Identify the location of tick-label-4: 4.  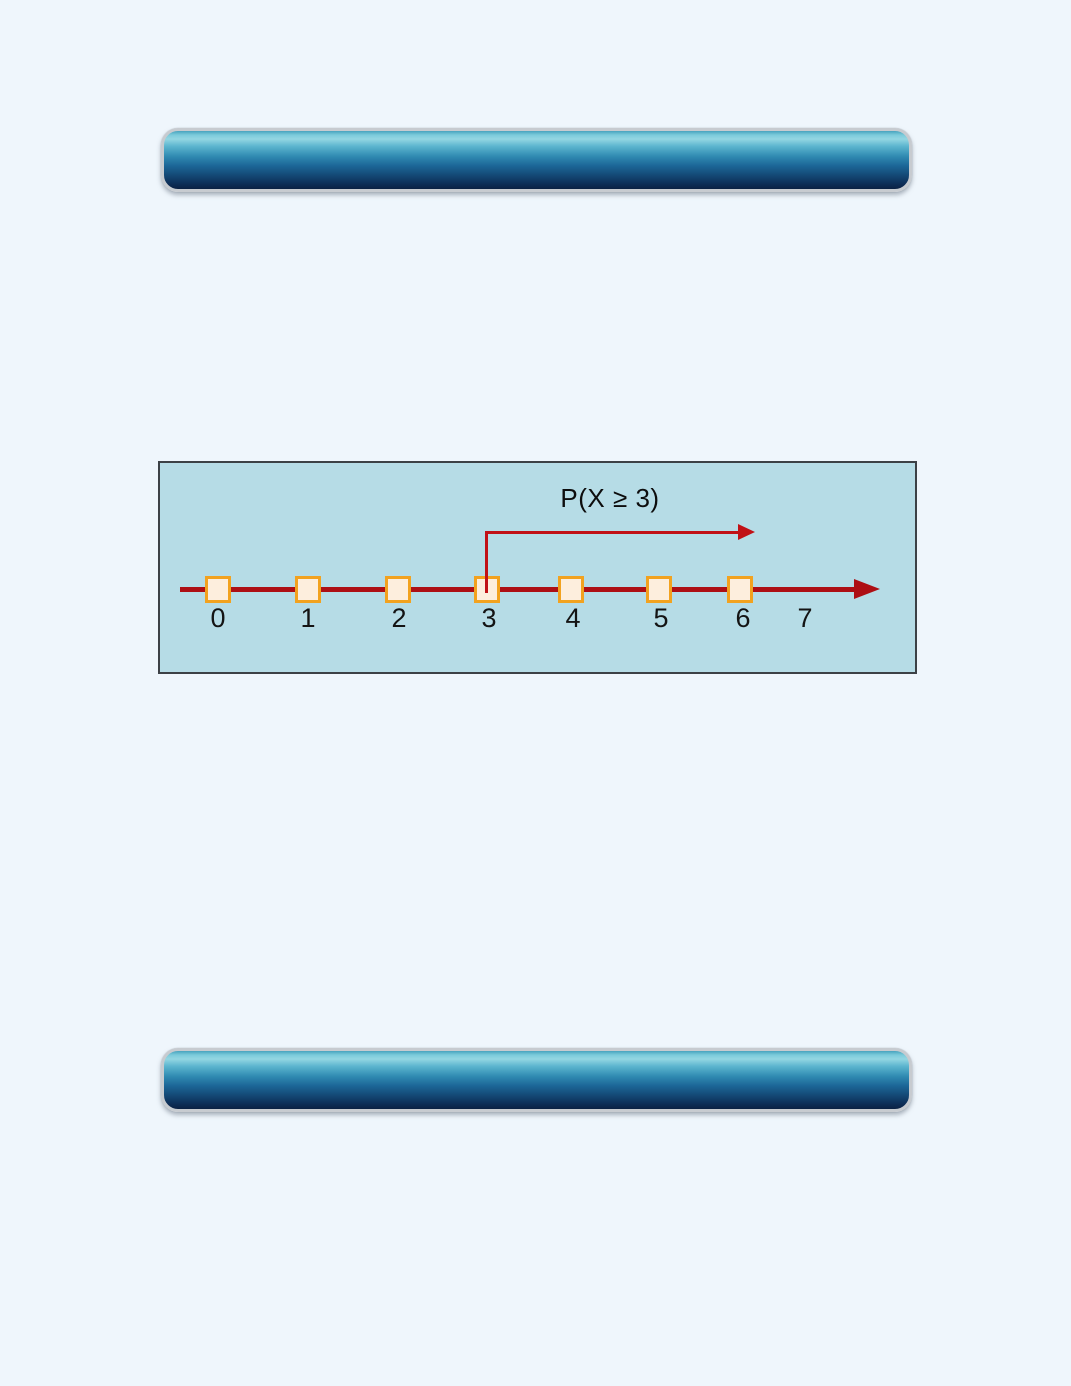
(573, 618).